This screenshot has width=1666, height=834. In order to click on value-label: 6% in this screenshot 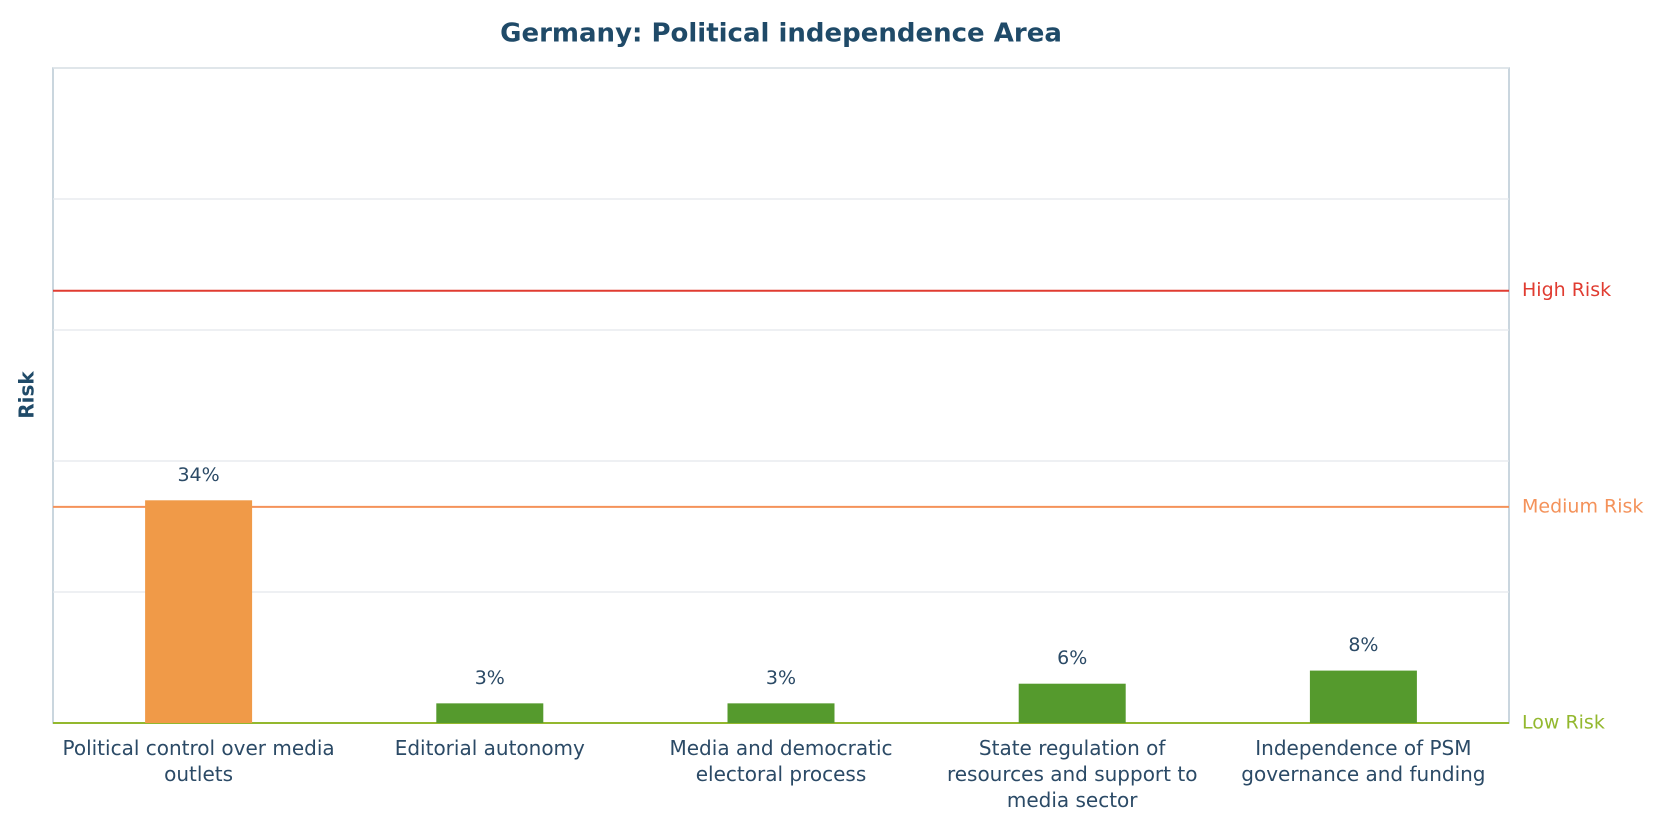, I will do `click(1072, 658)`.